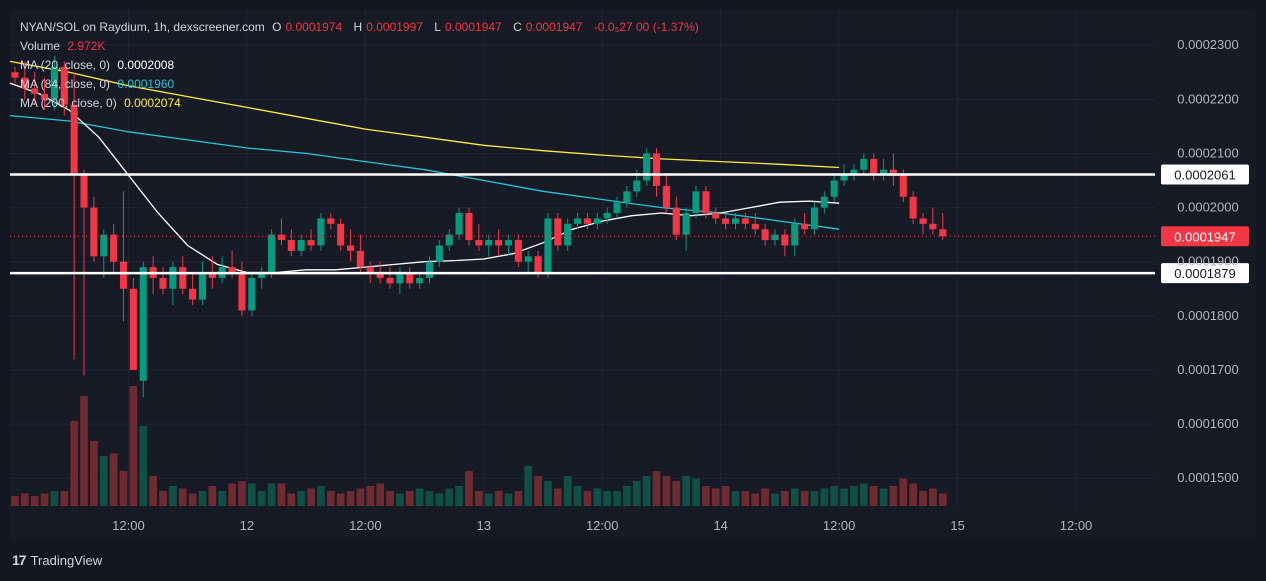 This screenshot has width=1266, height=581. Describe the element at coordinates (65, 84) in the screenshot. I see `ma84-label: MA (84, close, 0)` at that location.